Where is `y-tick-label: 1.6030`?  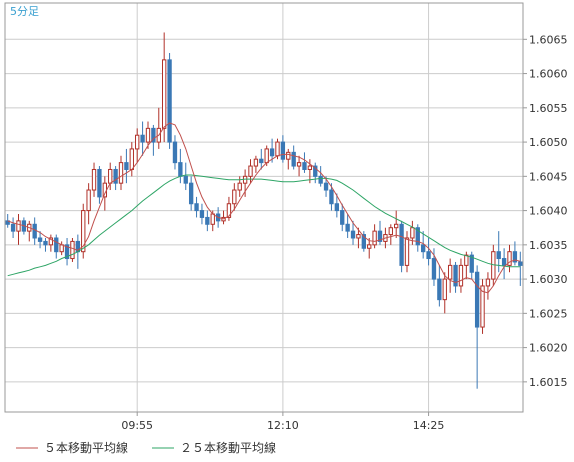
y-tick-label: 1.6030 is located at coordinates (548, 279).